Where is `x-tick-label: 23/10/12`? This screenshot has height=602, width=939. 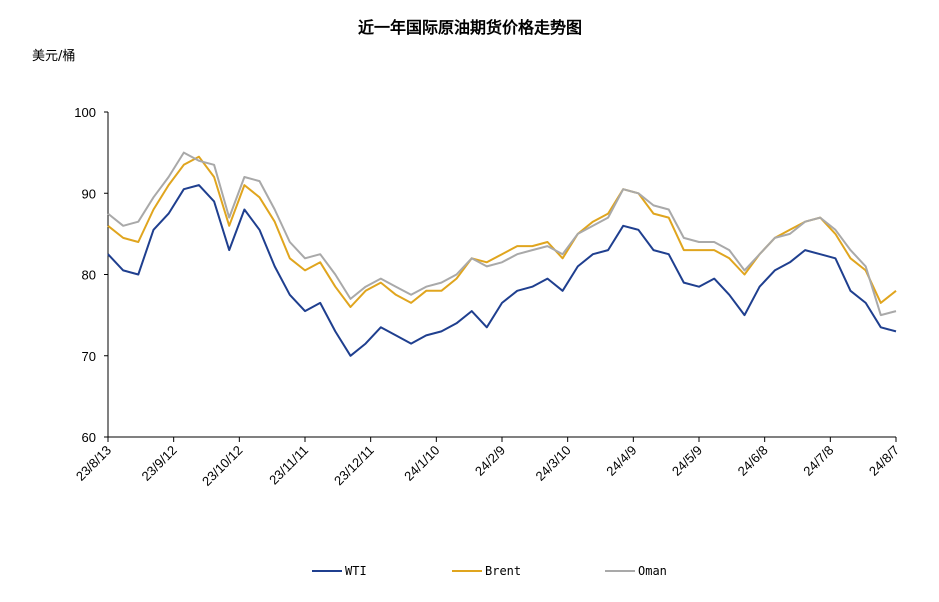 x-tick-label: 23/10/12 is located at coordinates (222, 466).